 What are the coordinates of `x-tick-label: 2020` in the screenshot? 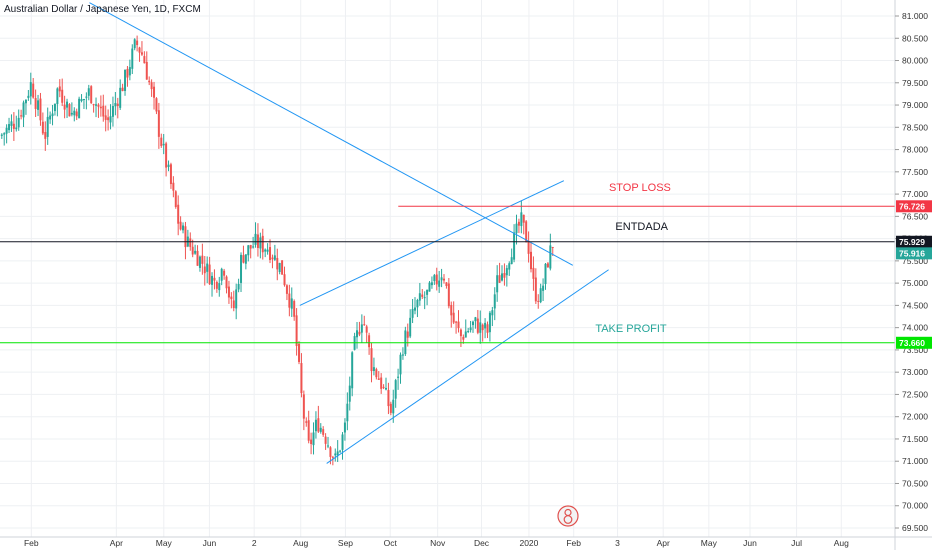 It's located at (528, 543).